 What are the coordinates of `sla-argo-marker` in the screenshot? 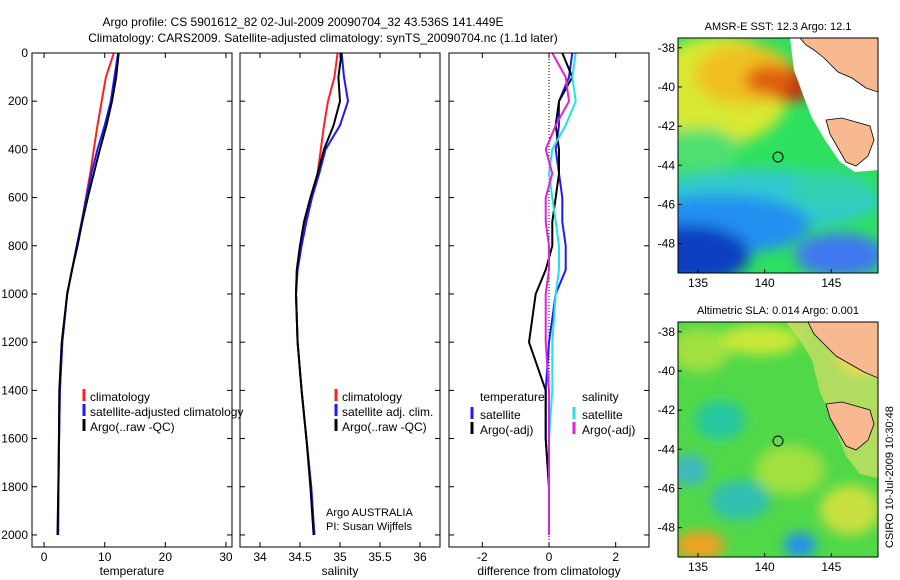 It's located at (778, 441).